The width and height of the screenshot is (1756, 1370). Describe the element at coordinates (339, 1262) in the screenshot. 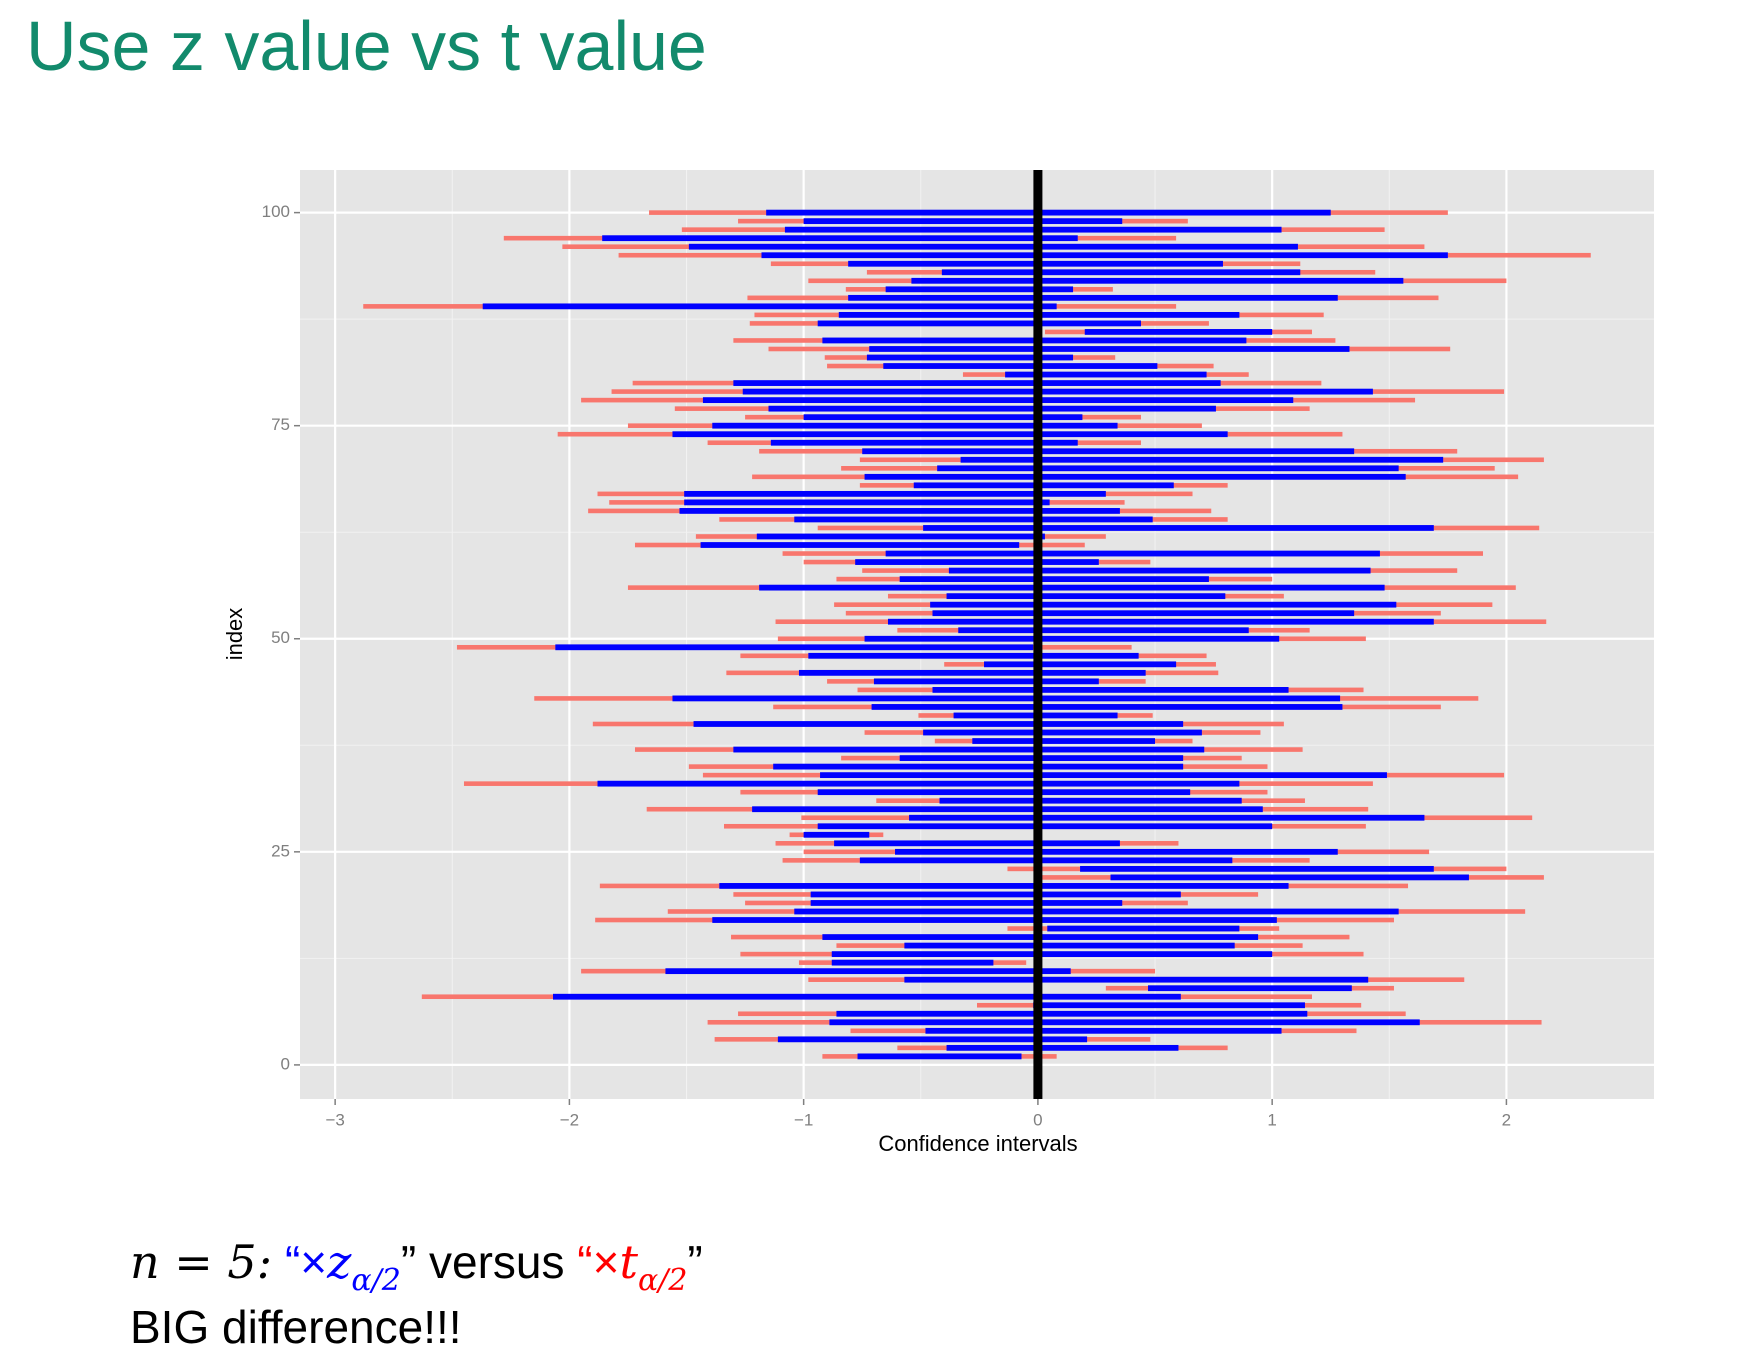

I see `z-symbol: z` at that location.